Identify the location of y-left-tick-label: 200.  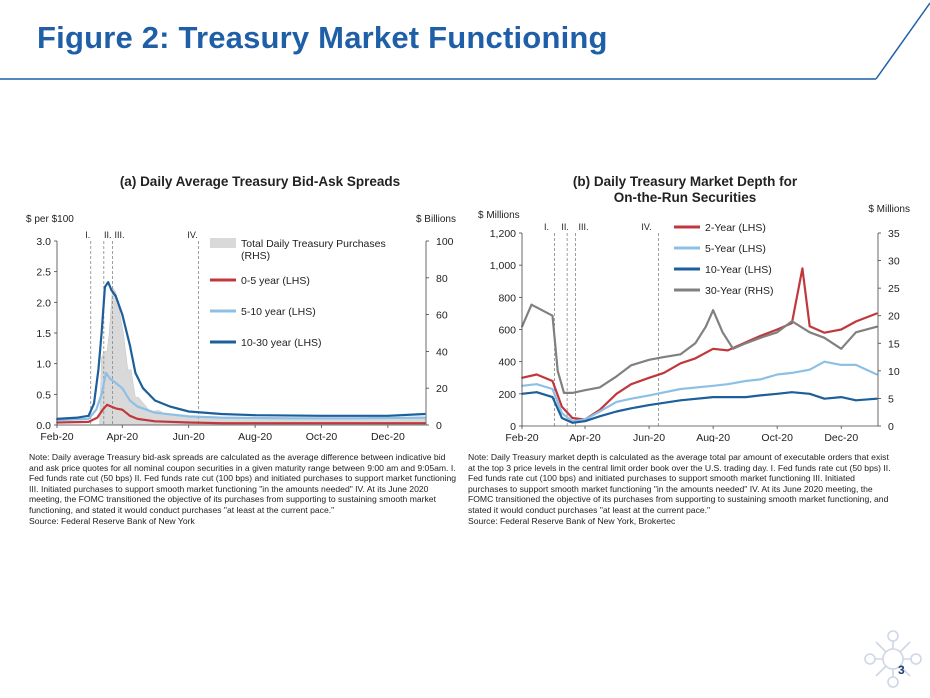
(507, 395).